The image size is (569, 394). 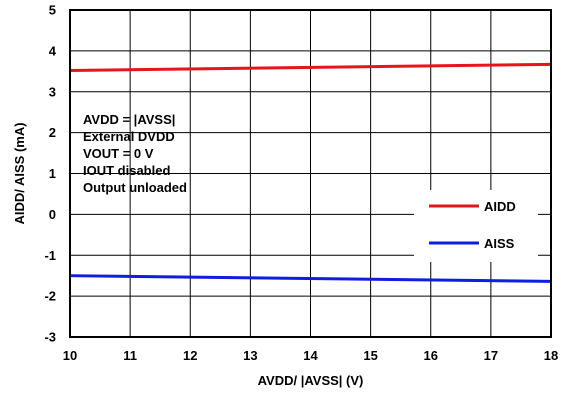 I want to click on legend-label-aiss: AISS, so click(x=499, y=243).